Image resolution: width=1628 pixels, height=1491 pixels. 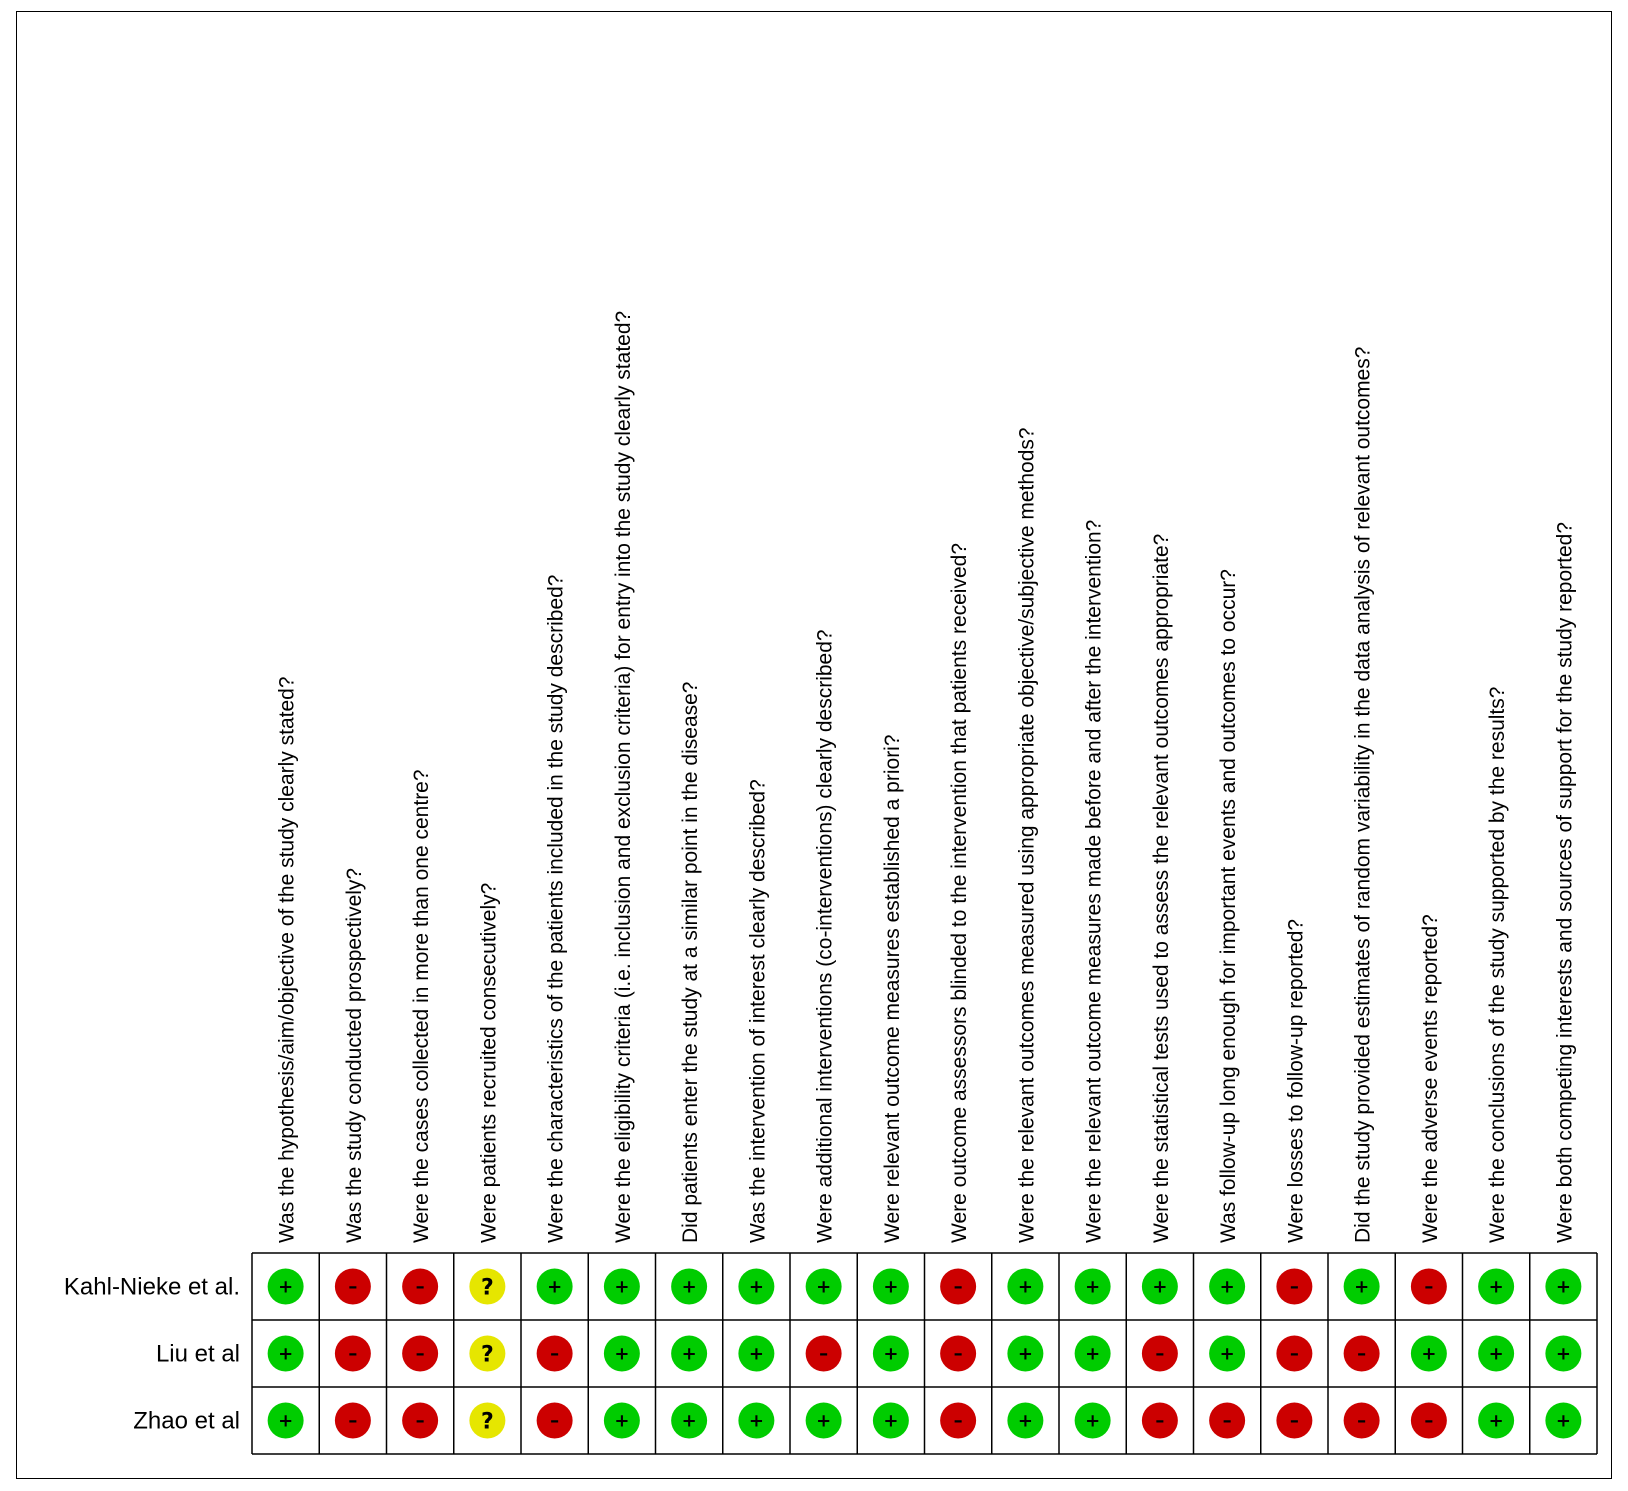 I want to click on question-label: Were the adverse events reported?, so click(x=1430, y=1078).